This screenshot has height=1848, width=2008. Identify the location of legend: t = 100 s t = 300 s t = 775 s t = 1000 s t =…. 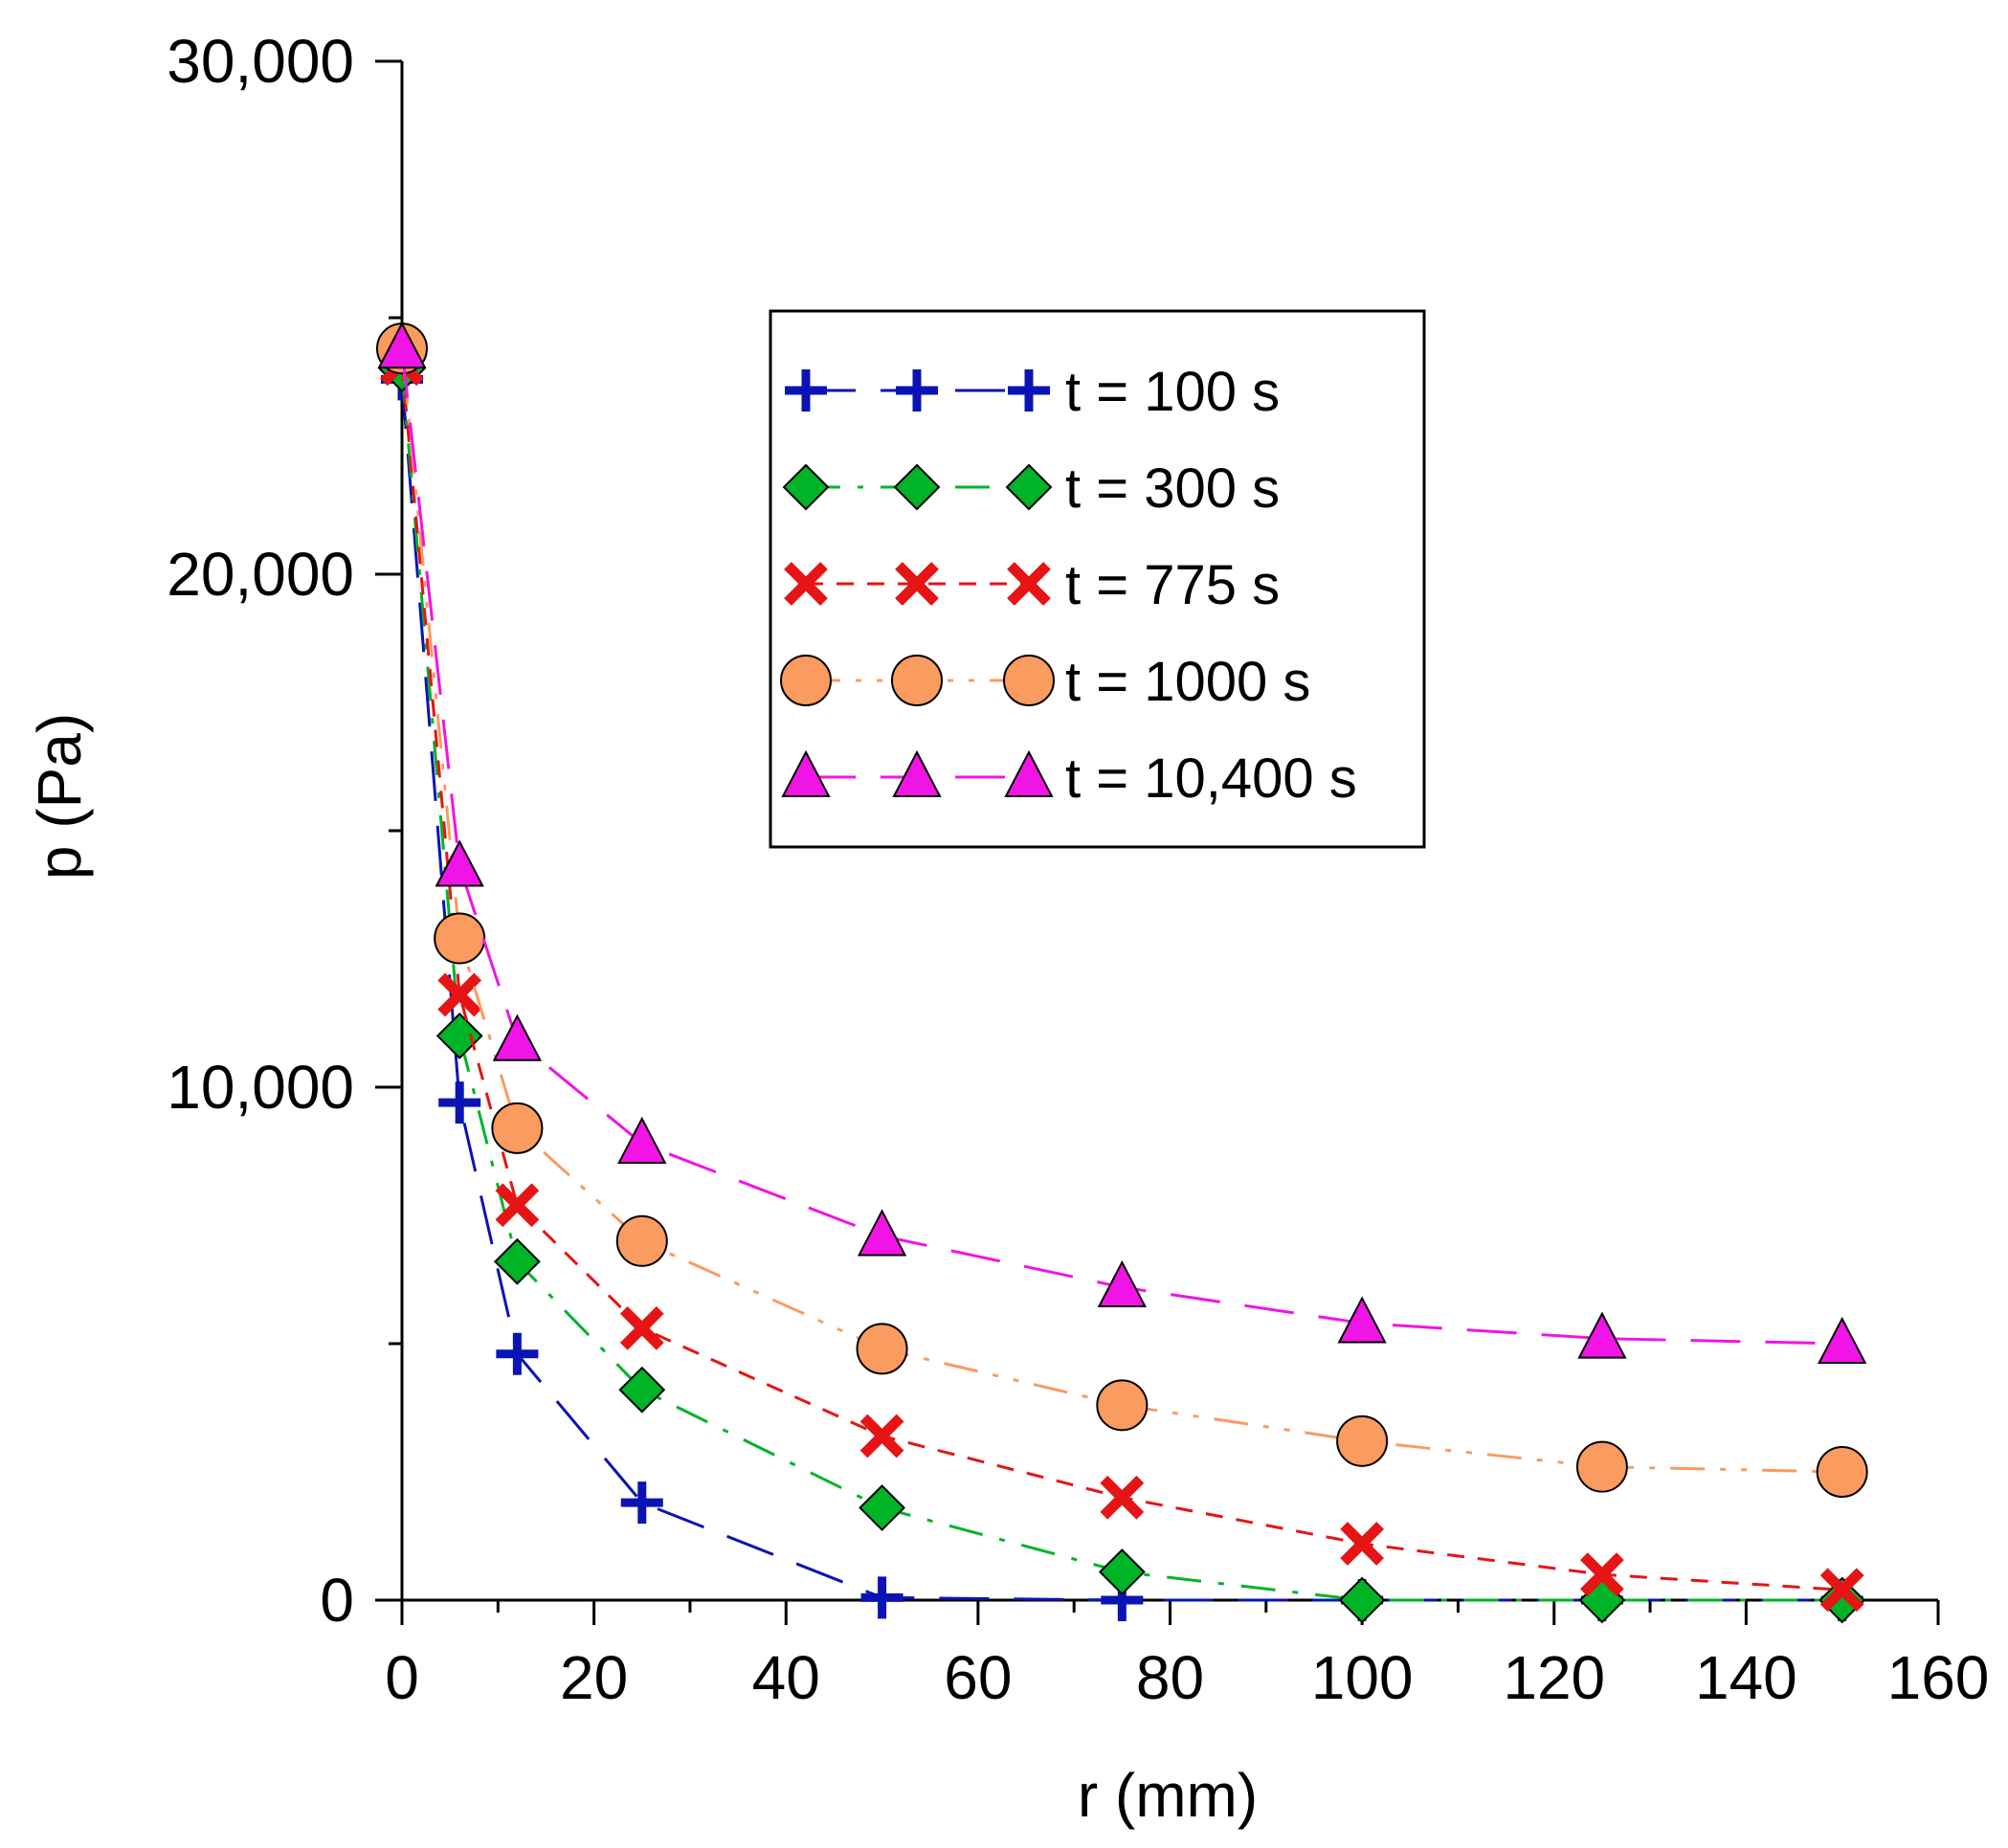
(1097, 579).